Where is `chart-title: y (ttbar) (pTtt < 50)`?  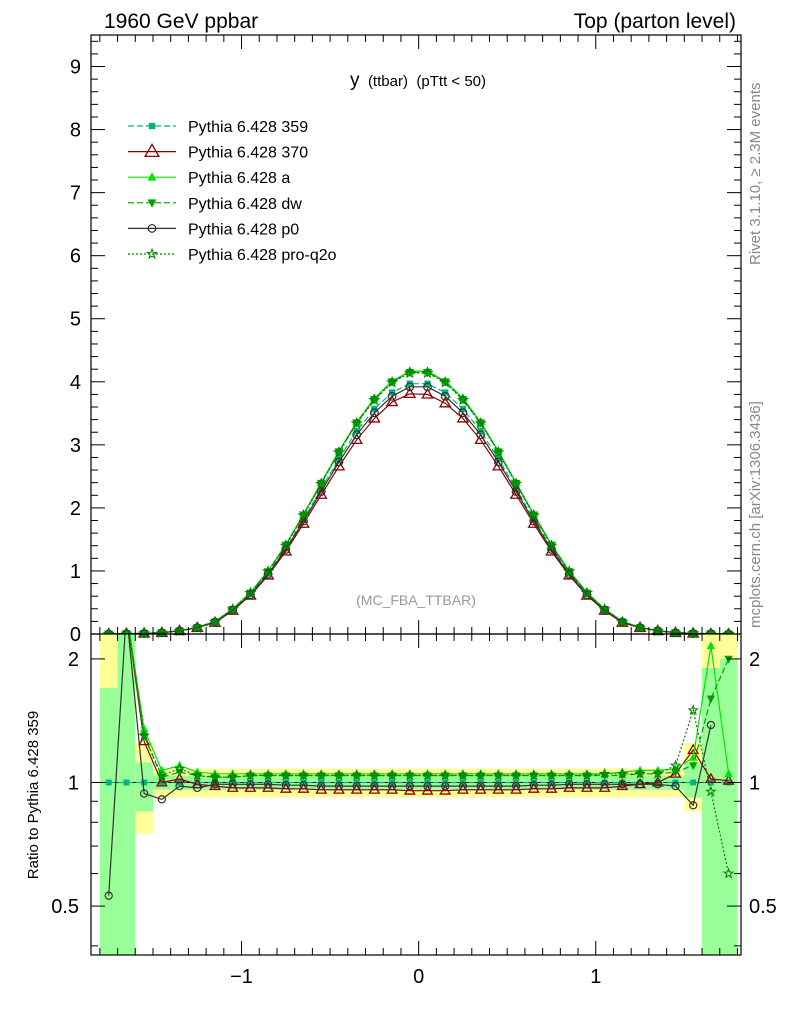 chart-title: y (ttbar) (pTtt < 50) is located at coordinates (418, 80).